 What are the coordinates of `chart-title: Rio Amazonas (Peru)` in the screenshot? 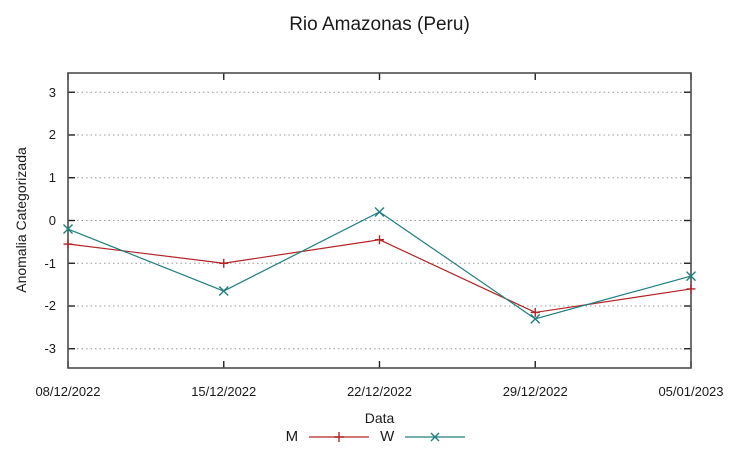 It's located at (379, 24).